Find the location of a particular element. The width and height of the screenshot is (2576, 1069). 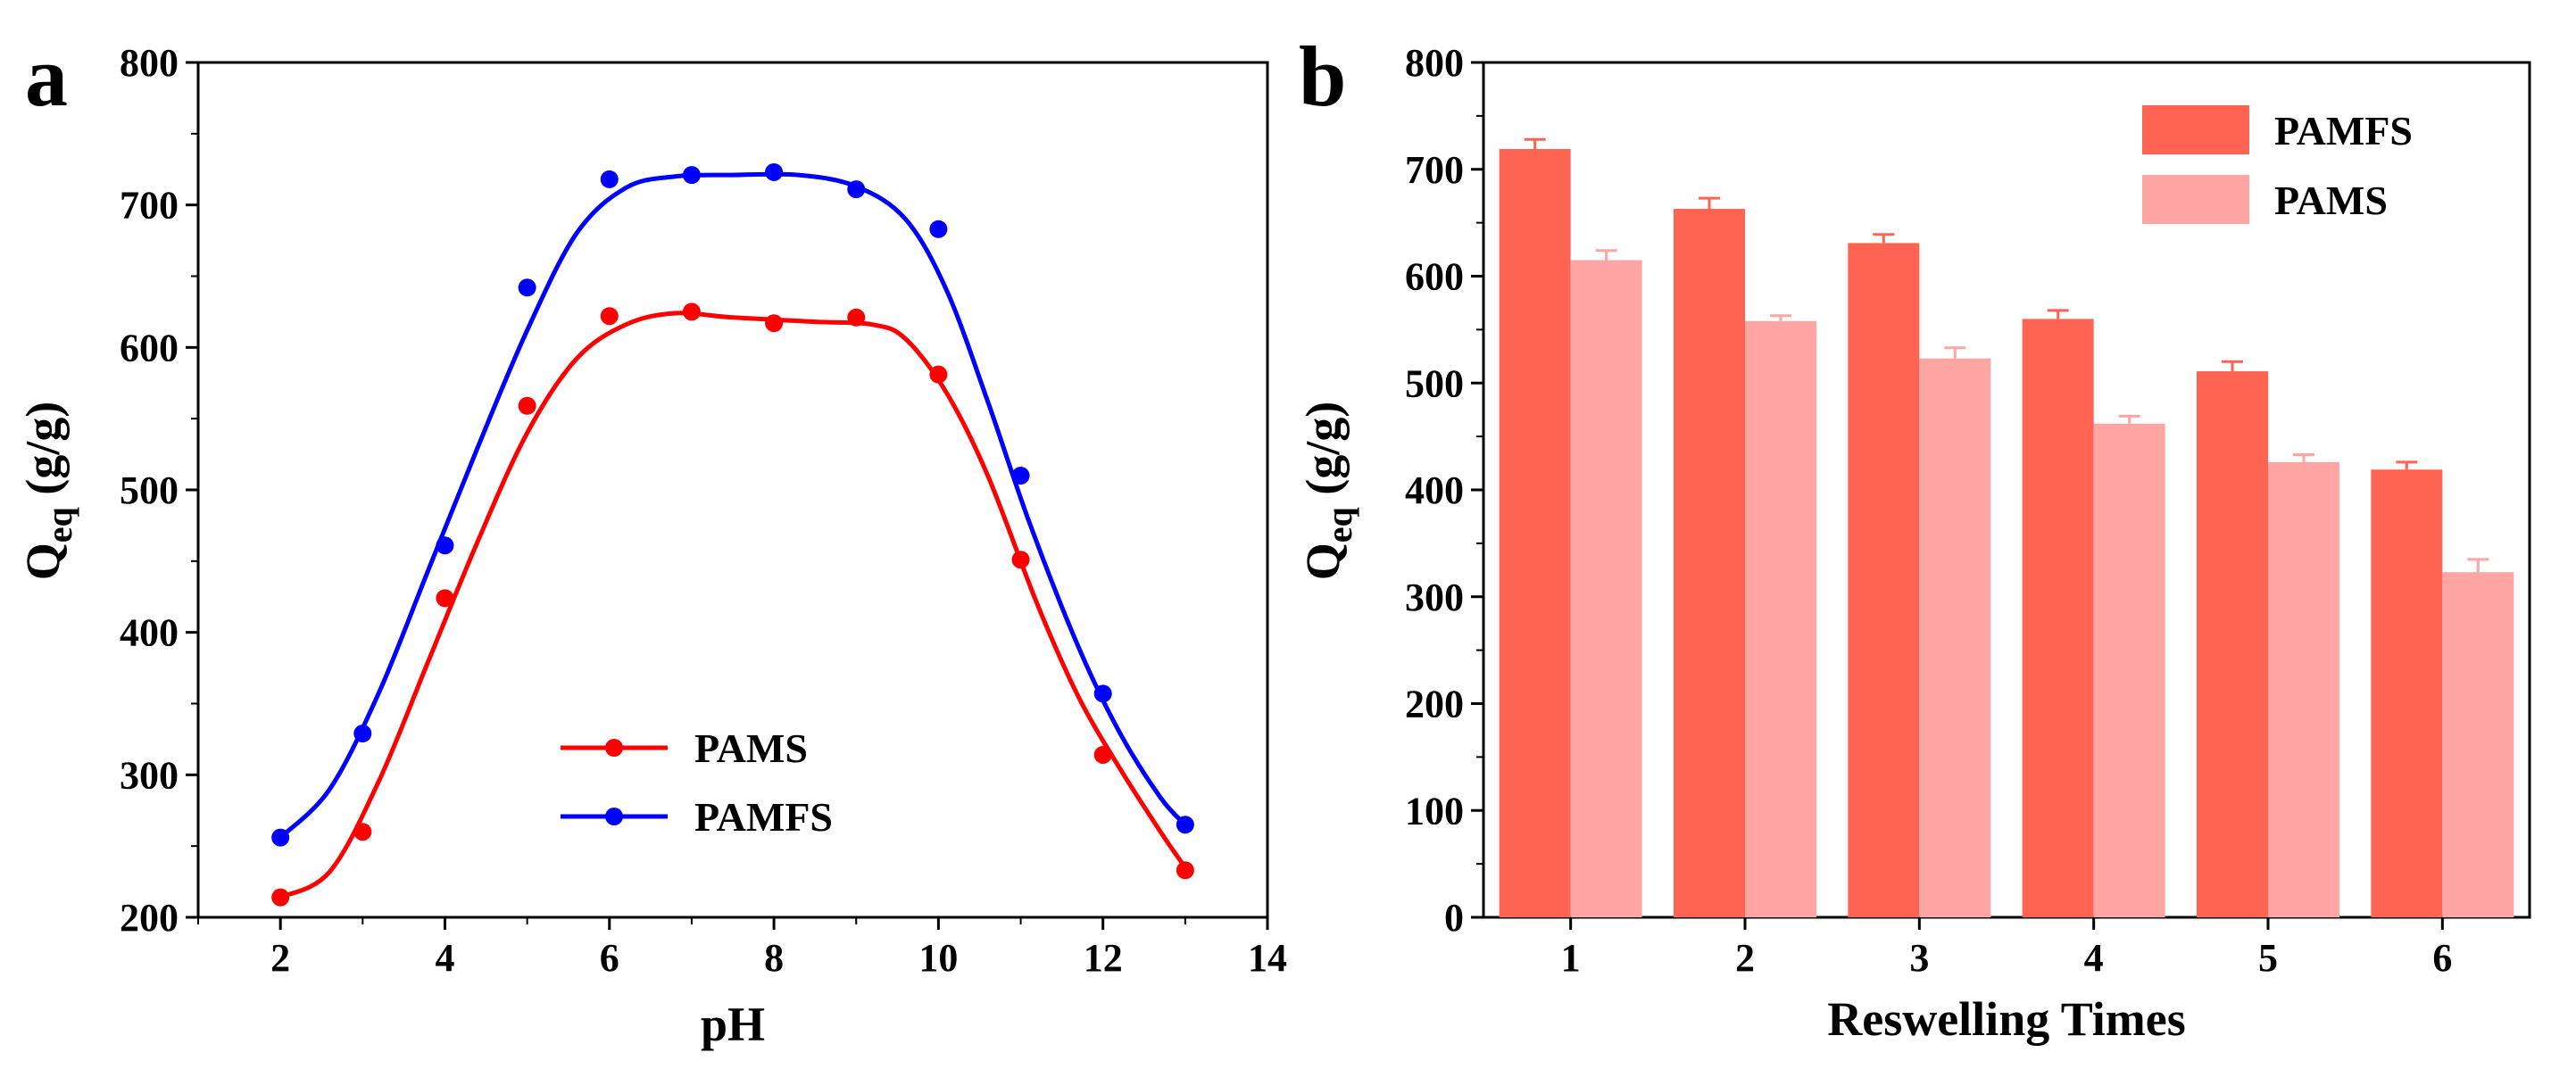

panel-b-x-ticks: 1 2 3 4 5 6 is located at coordinates (2006, 948).